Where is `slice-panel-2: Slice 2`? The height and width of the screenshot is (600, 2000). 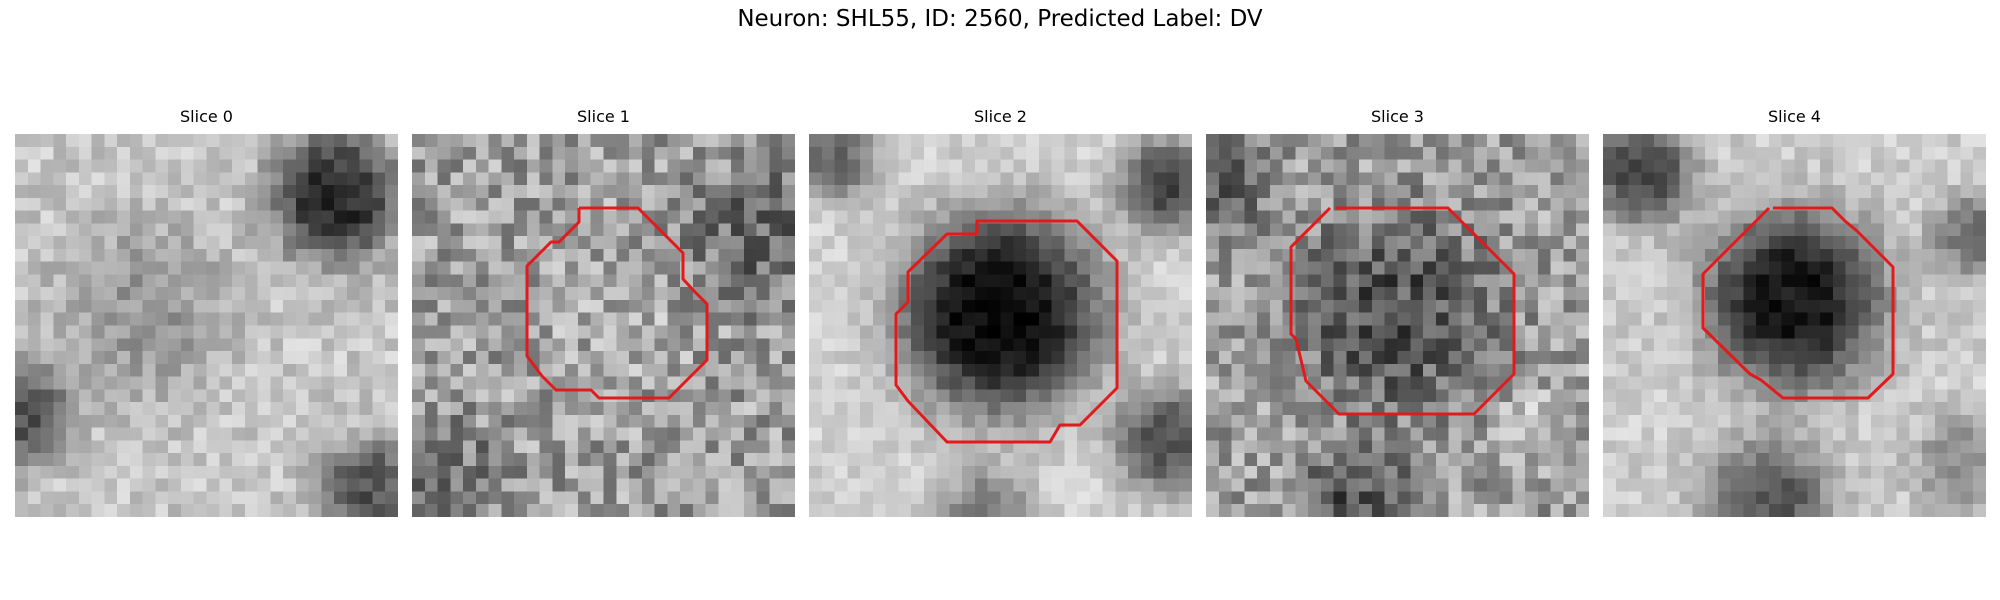 slice-panel-2: Slice 2 is located at coordinates (1000, 312).